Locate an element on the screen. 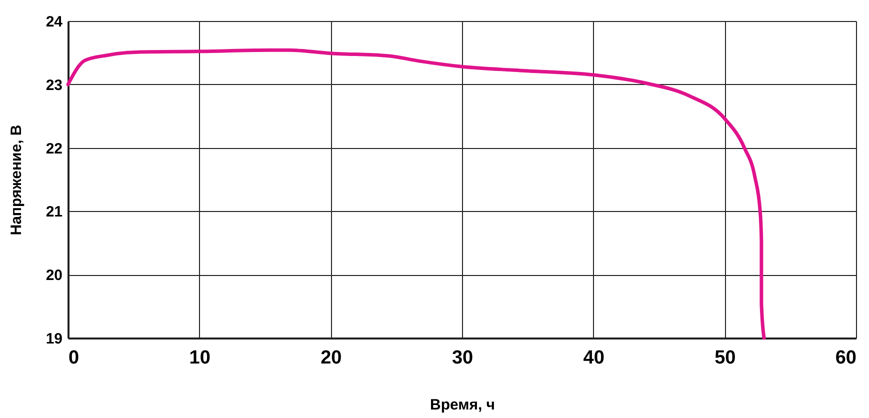 The width and height of the screenshot is (869, 418). y-tick-label: 24 is located at coordinates (55, 22).